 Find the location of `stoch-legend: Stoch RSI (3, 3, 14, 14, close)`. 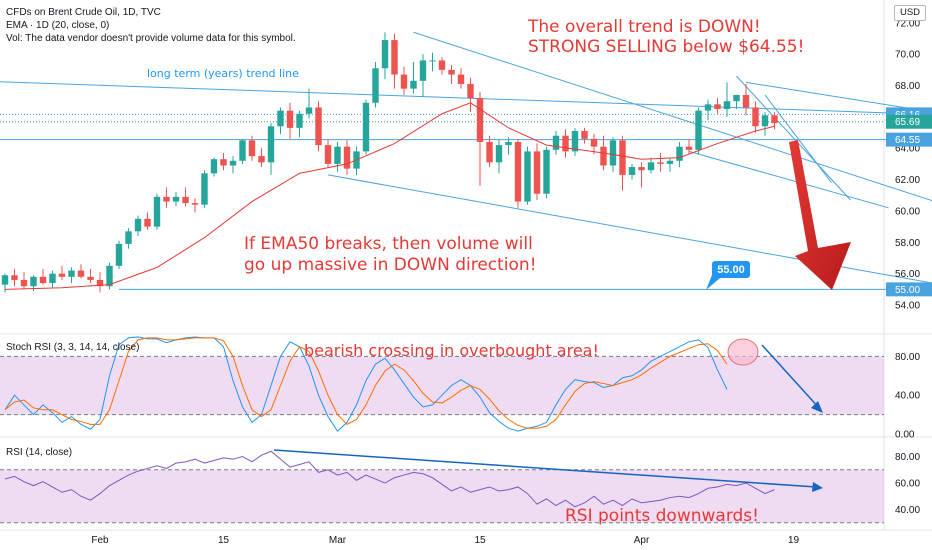

stoch-legend: Stoch RSI (3, 3, 14, 14, close) is located at coordinates (72, 347).